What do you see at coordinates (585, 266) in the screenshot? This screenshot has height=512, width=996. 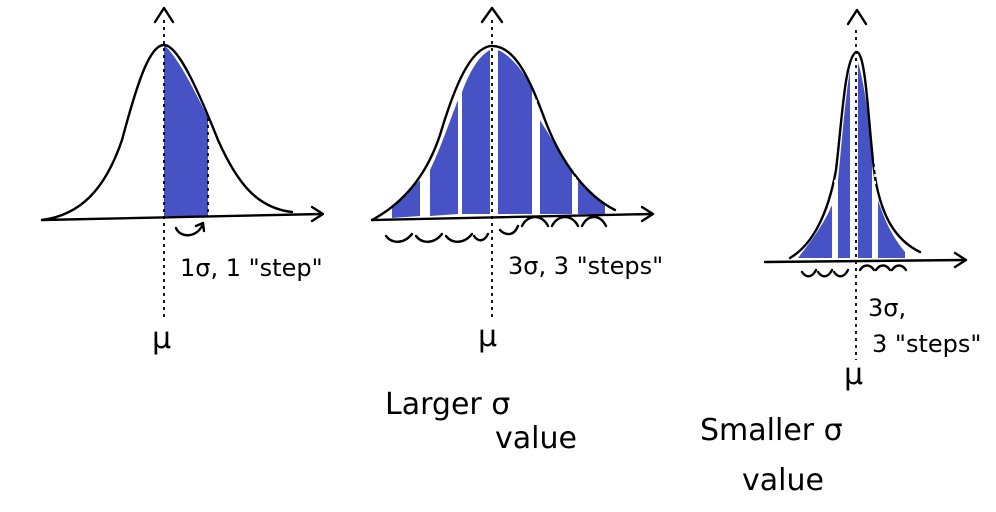 I see `annotation-text: 3σ, 3 "steps"` at bounding box center [585, 266].